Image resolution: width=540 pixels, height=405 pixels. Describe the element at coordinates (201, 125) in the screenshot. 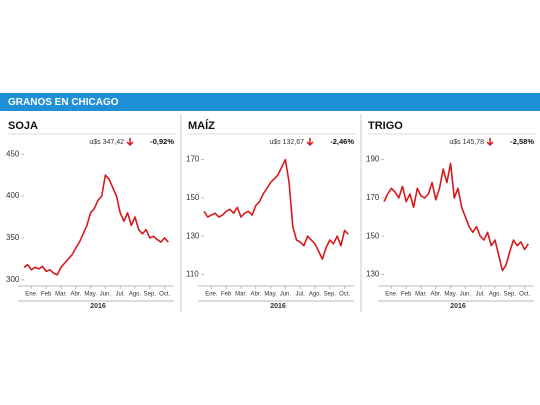

I see `chart-title: MAÍZ` at that location.